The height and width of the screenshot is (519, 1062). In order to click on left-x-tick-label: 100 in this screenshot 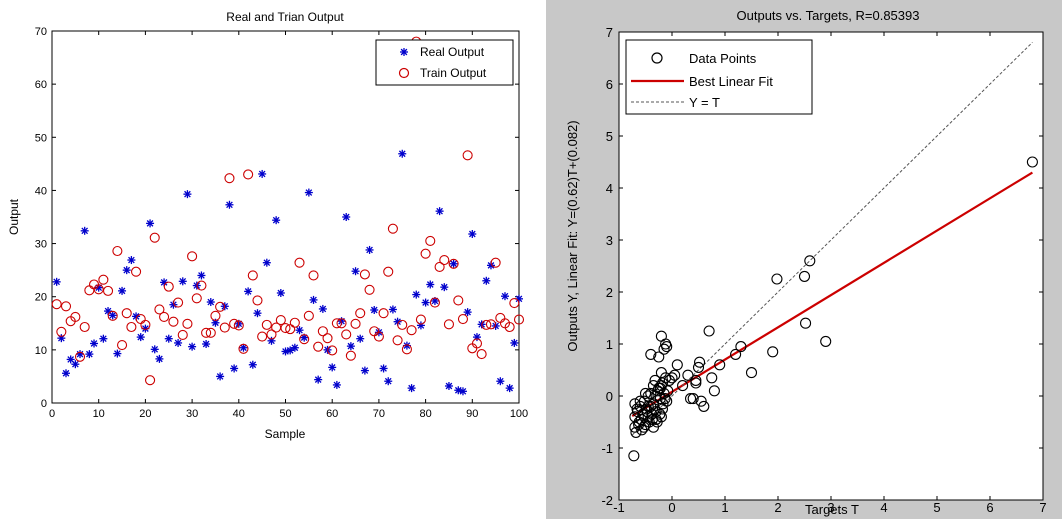, I will do `click(519, 414)`.